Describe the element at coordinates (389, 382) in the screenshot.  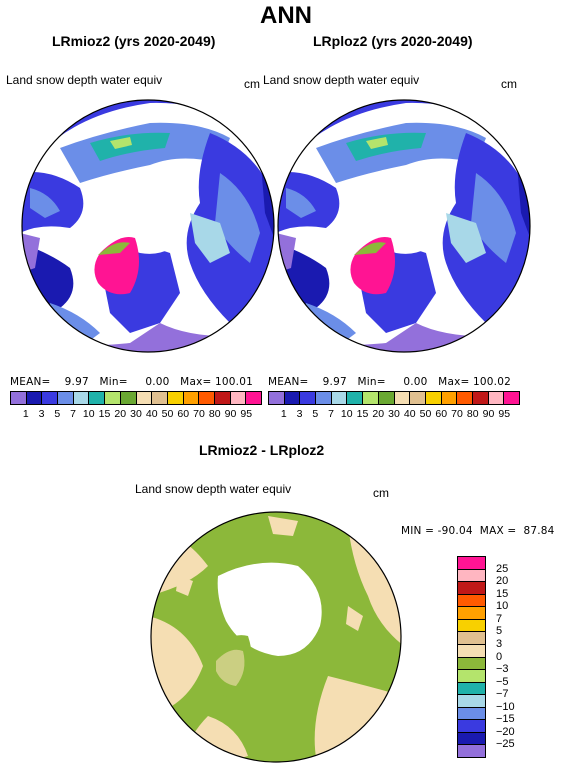
I see `panel2-stats: MEAN= 9.97 Min= 0.00 Max= 100.02` at that location.